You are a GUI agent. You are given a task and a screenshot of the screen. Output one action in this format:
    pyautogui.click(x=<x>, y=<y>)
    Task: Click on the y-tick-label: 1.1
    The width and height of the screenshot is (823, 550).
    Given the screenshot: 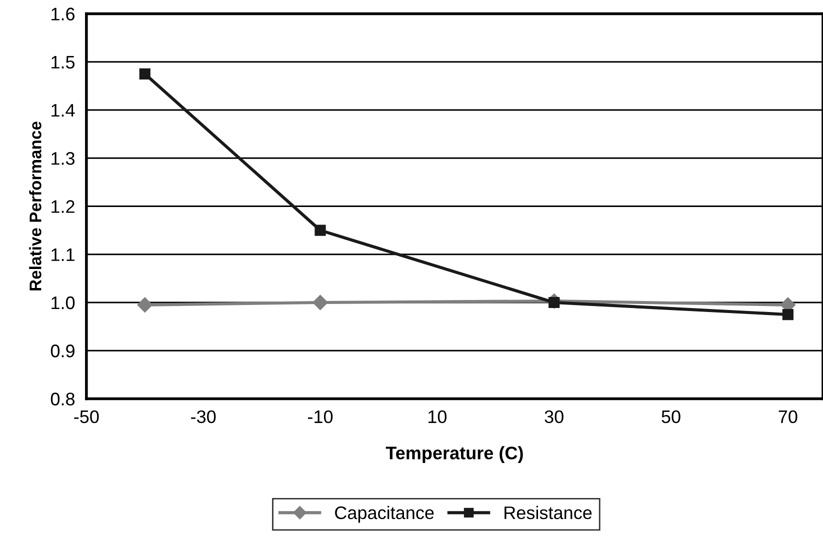 What is the action you would take?
    pyautogui.click(x=63, y=254)
    